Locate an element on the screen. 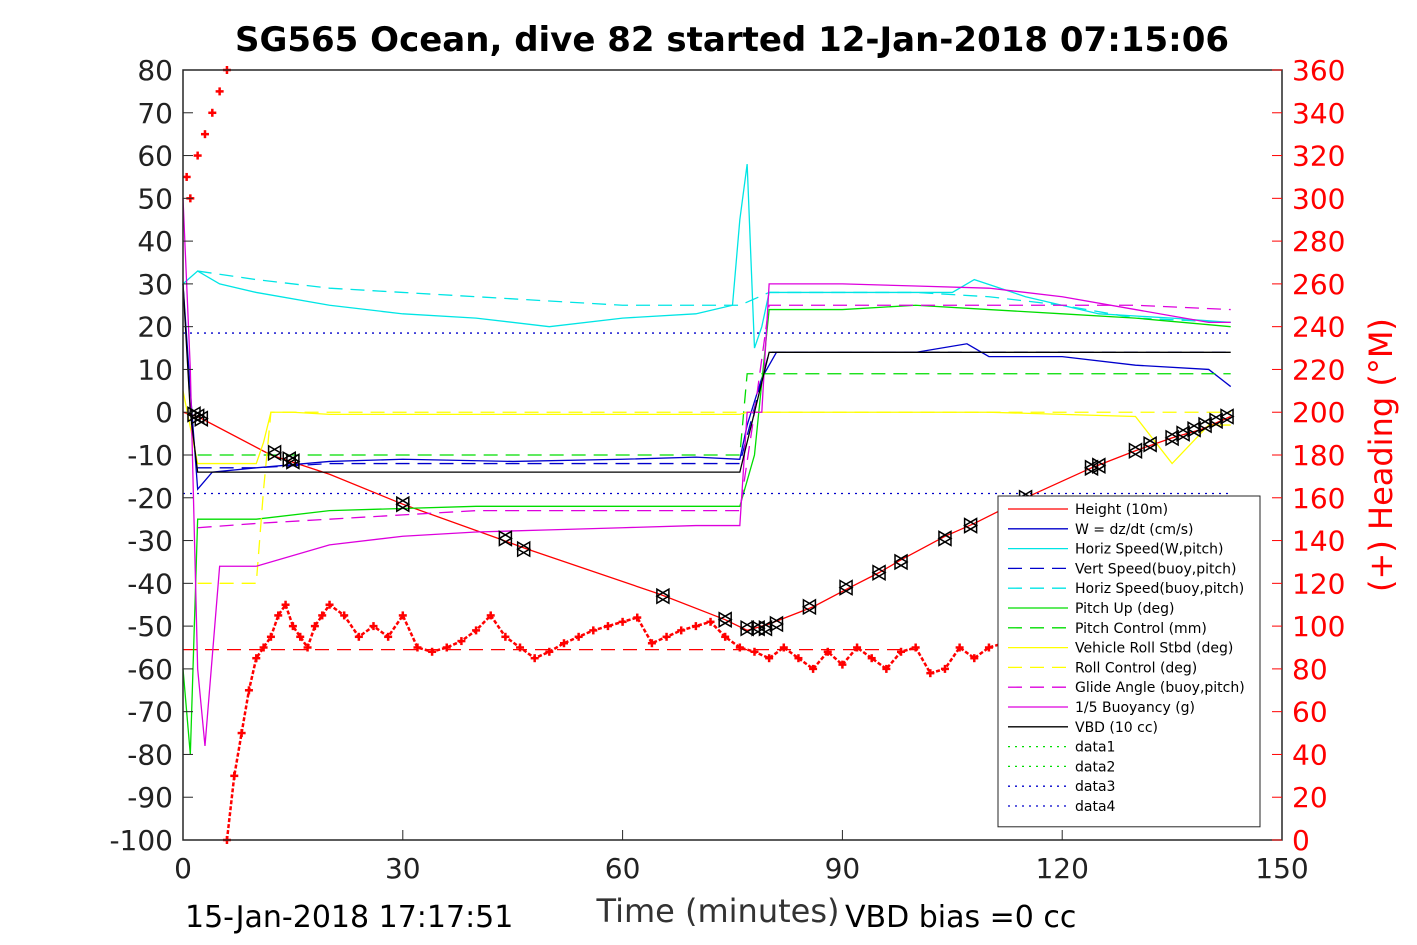 The height and width of the screenshot is (945, 1417). legend-label: data3 is located at coordinates (1095, 787).